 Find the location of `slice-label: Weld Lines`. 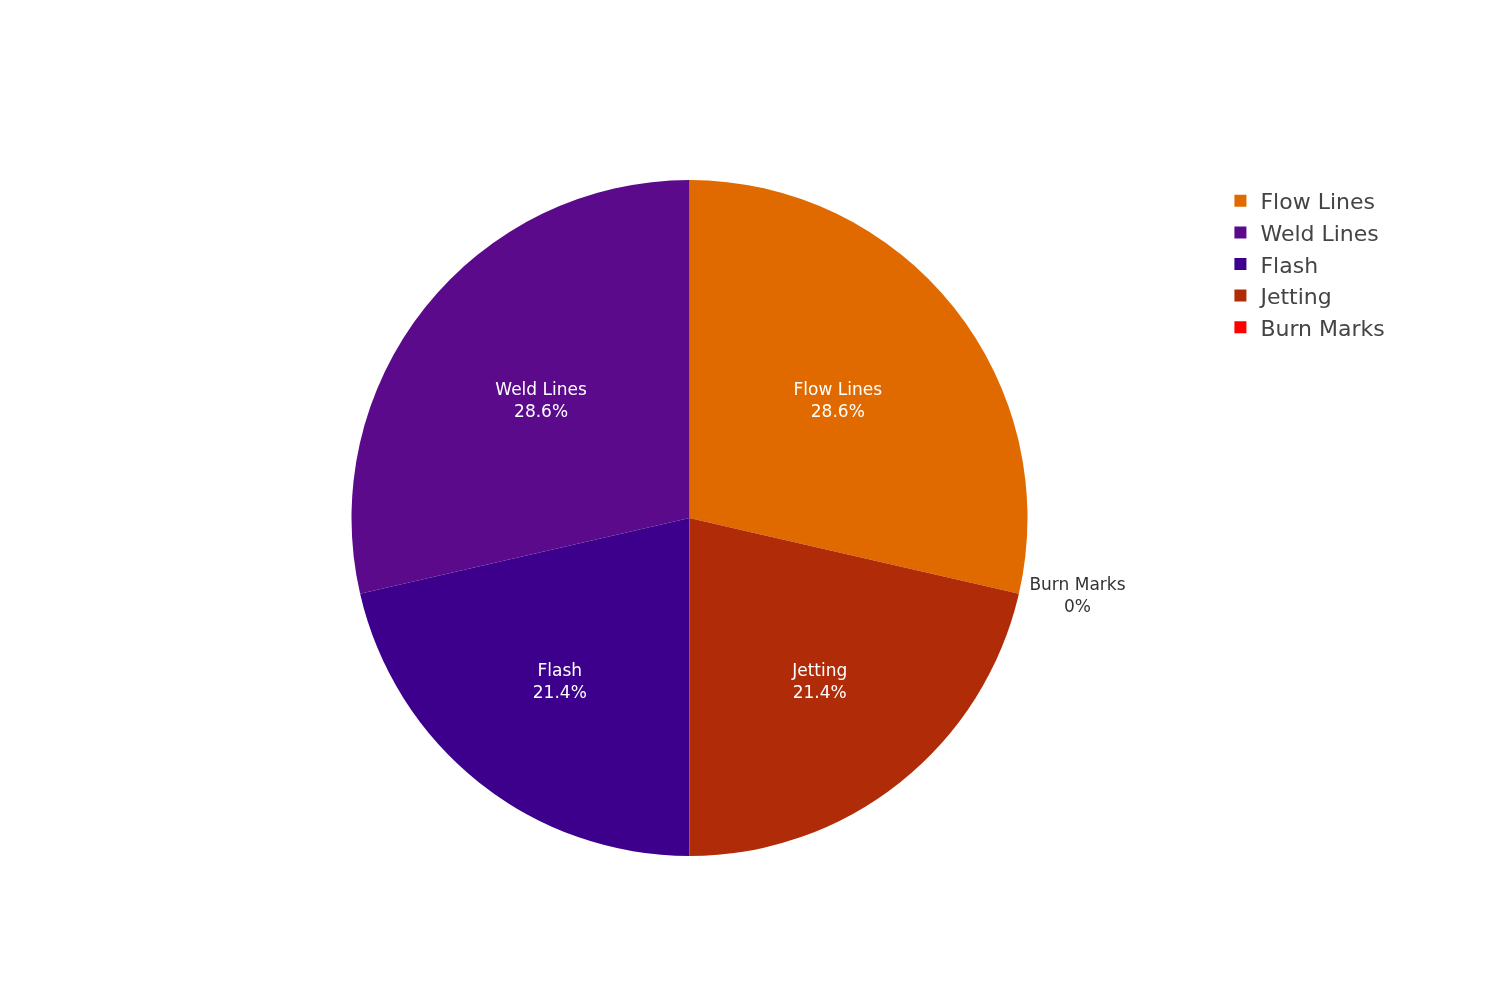

slice-label: Weld Lines is located at coordinates (541, 388).